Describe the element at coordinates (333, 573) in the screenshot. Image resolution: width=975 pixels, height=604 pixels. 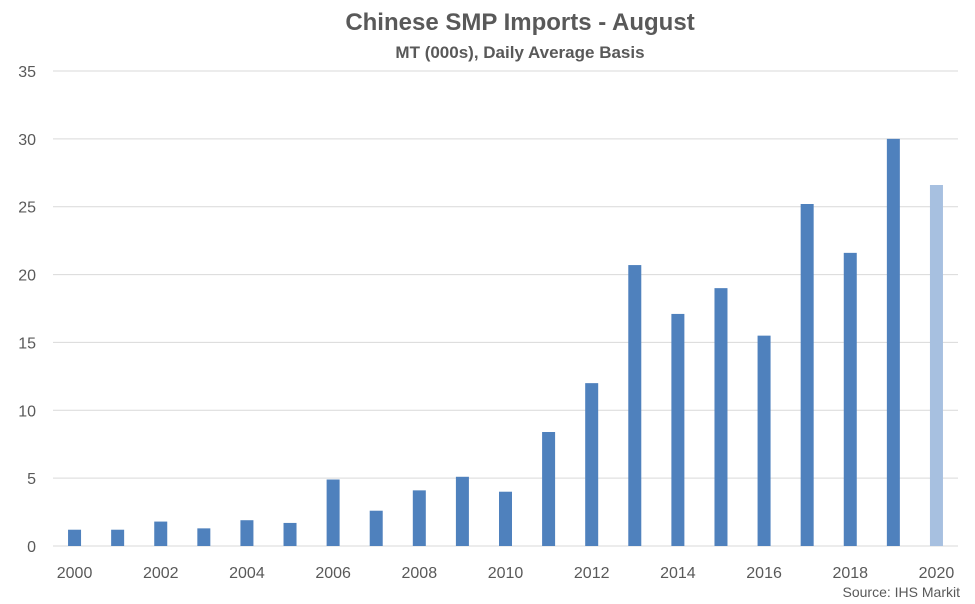
I see `x-tick-label: 2006` at that location.